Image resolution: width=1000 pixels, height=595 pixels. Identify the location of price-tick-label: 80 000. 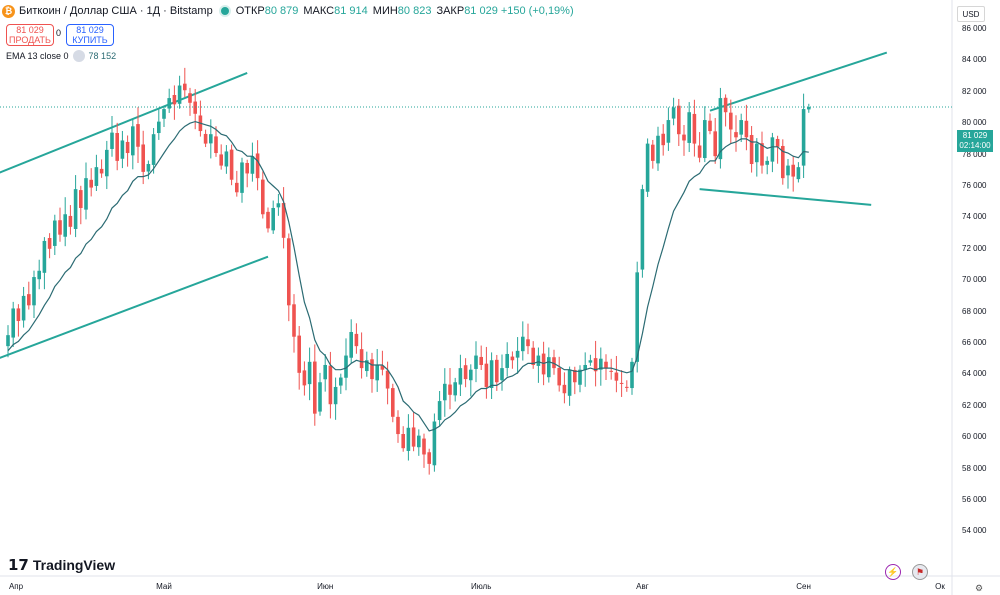
(974, 123).